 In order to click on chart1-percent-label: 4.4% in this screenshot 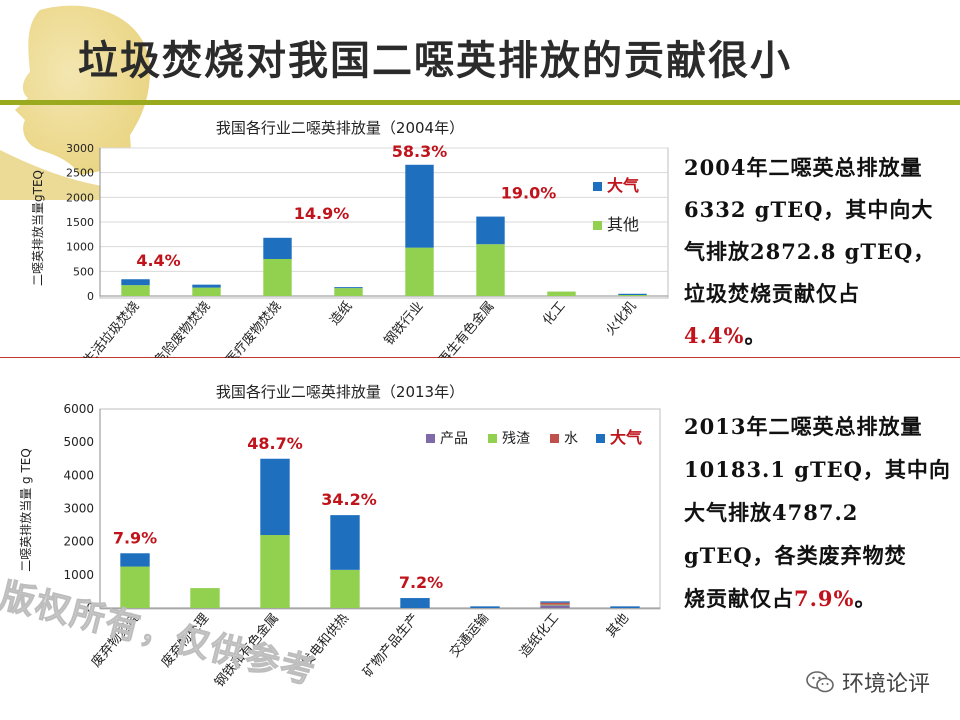, I will do `click(158, 260)`.